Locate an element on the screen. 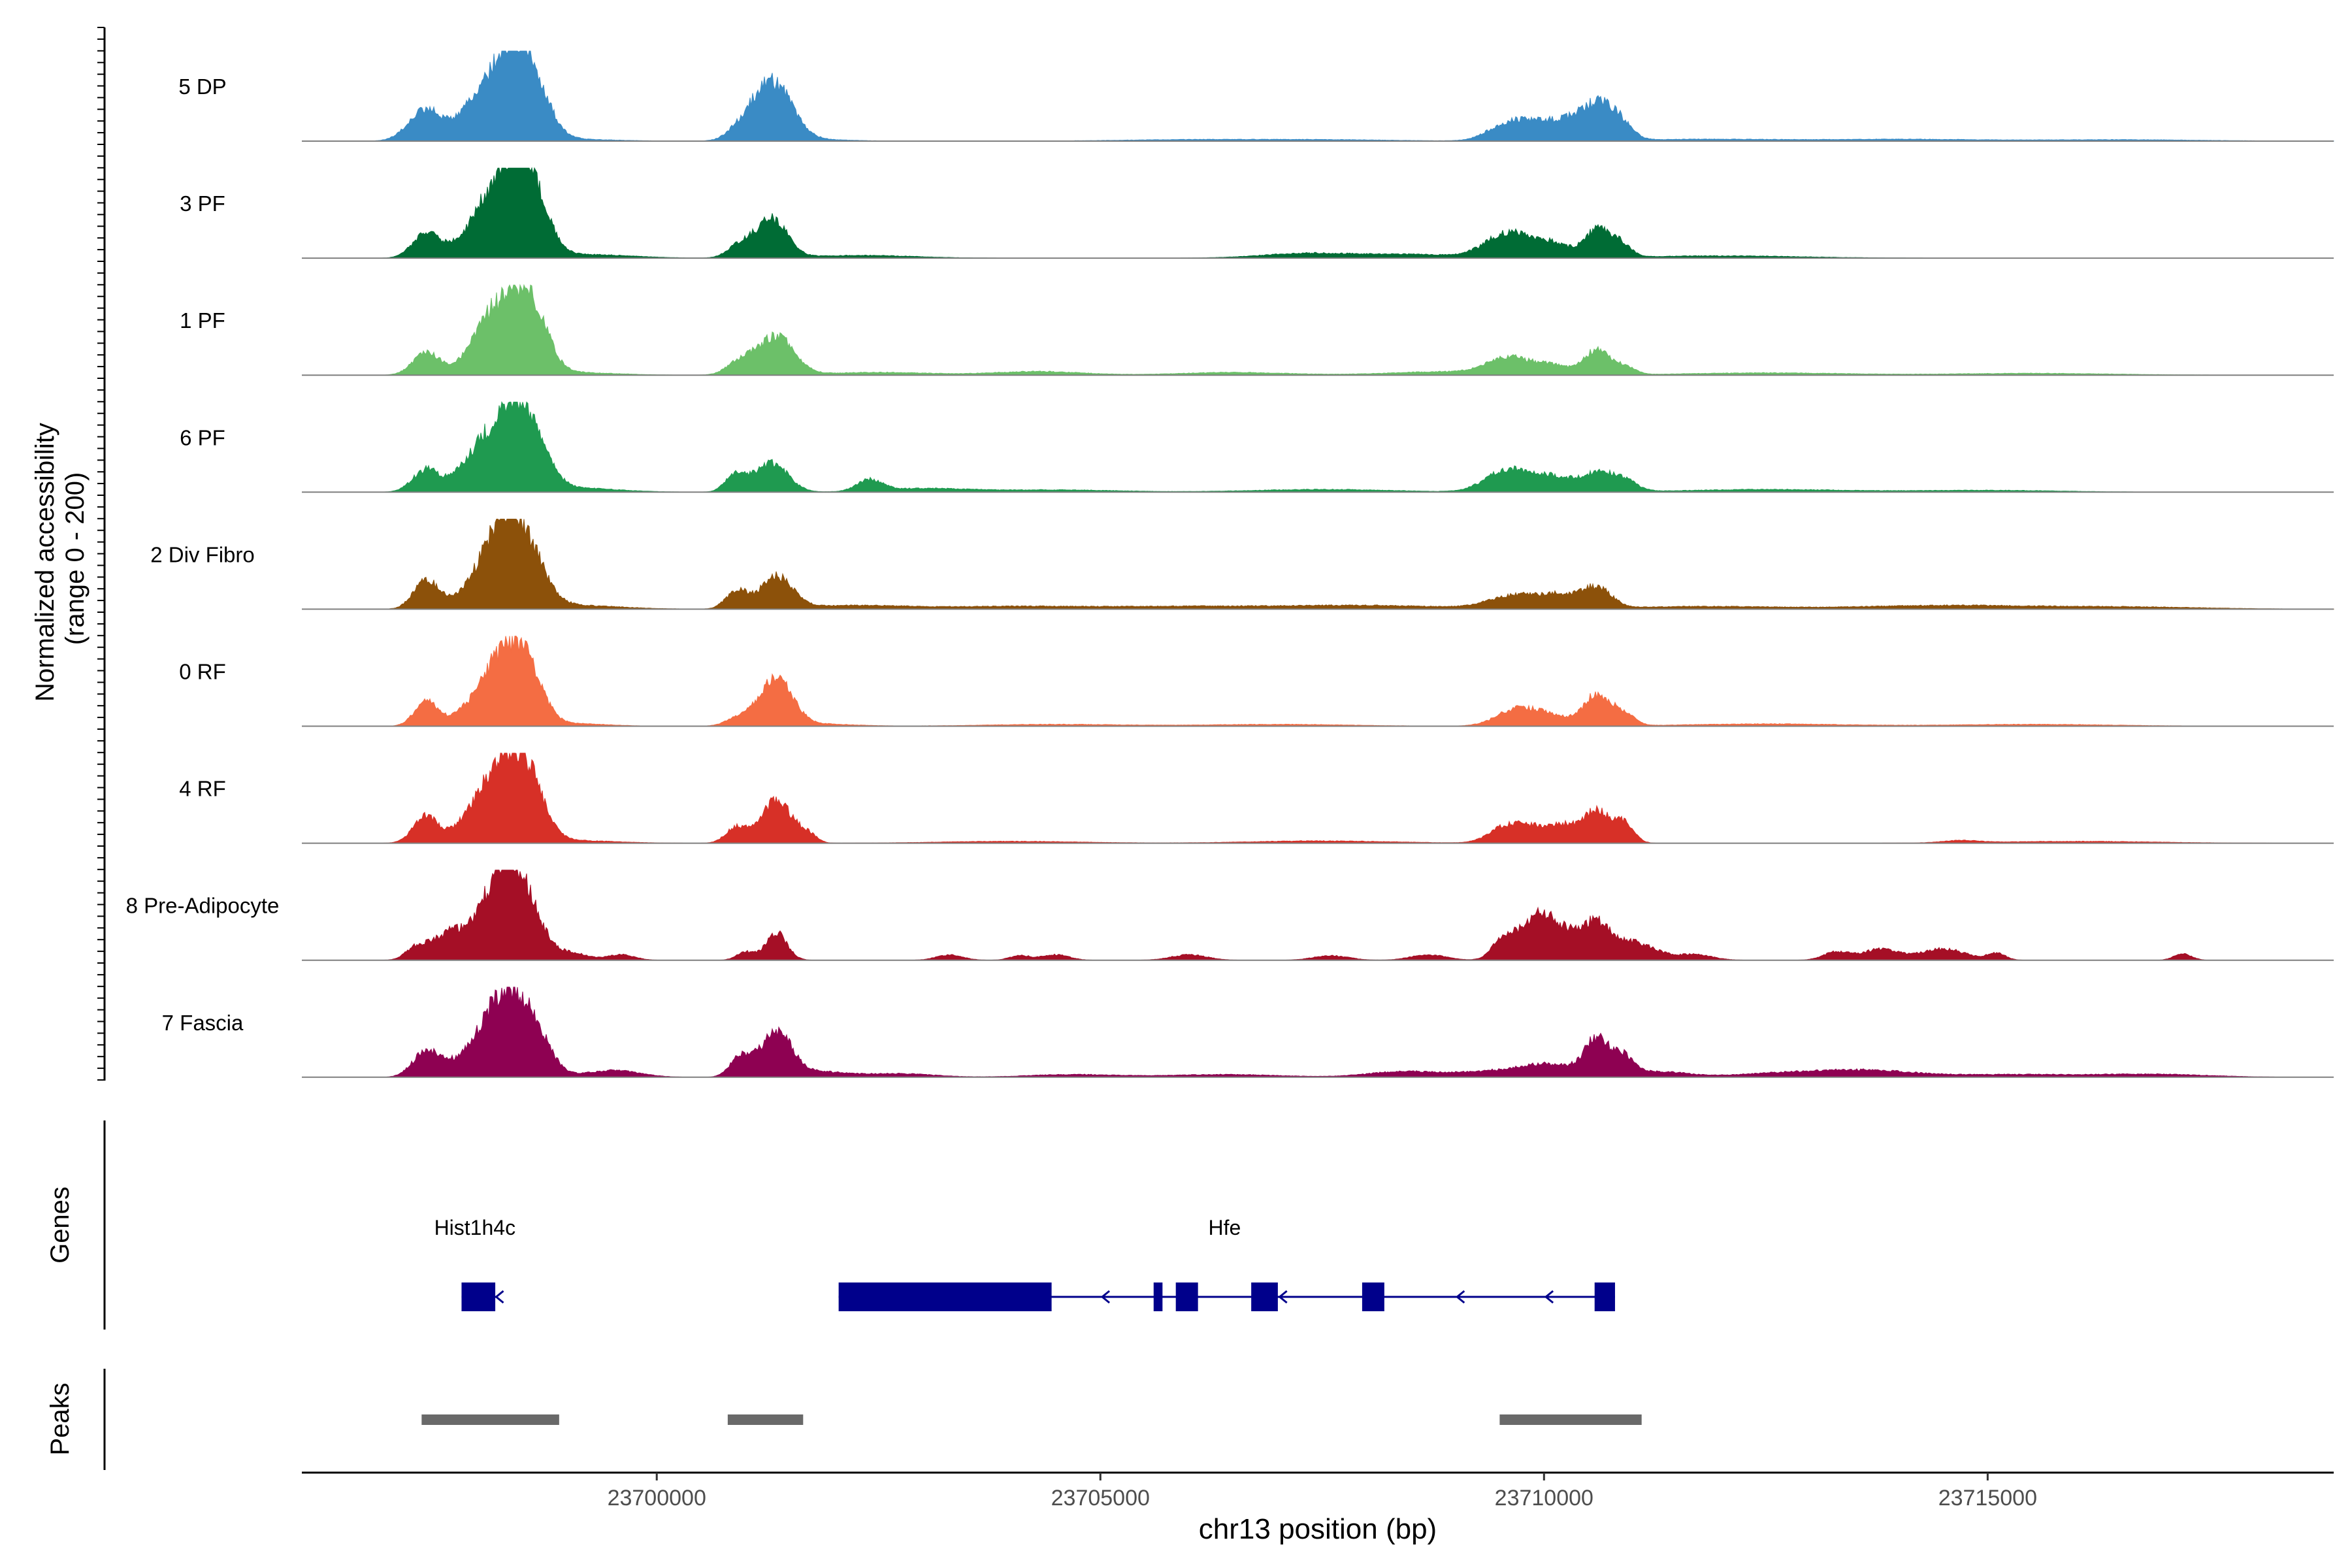 This screenshot has height=1568, width=2352. track-label: 8 Pre-Adipocyte is located at coordinates (203, 906).